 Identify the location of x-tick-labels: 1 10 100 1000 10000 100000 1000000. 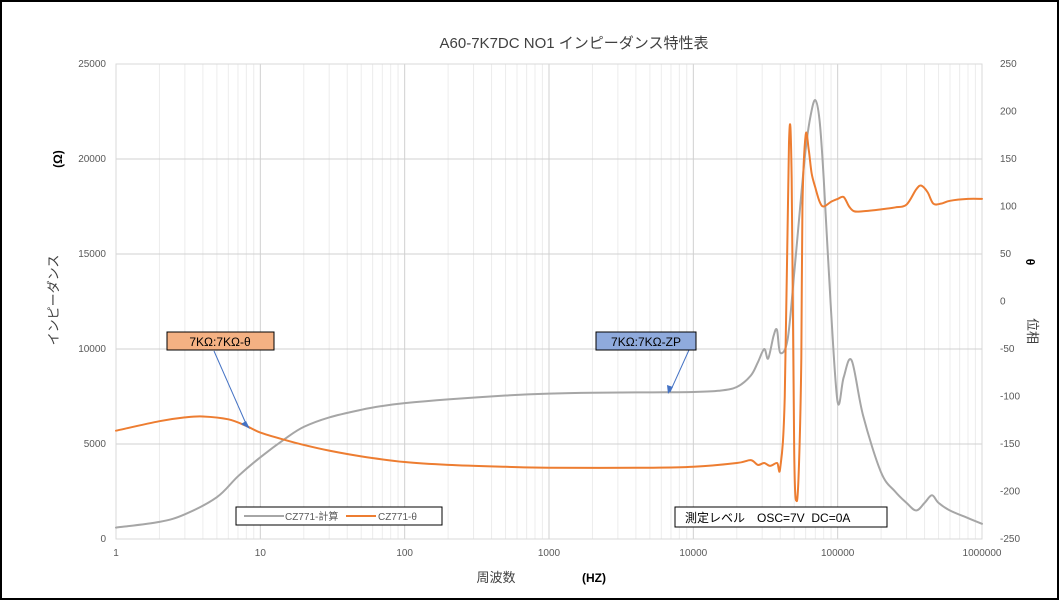
(557, 553).